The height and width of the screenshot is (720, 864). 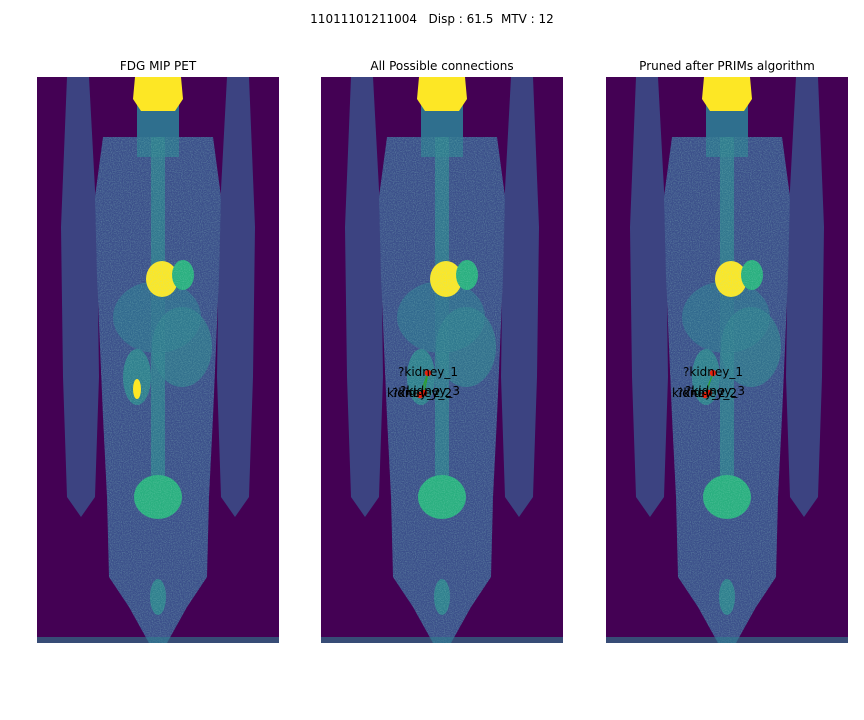 What do you see at coordinates (442, 66) in the screenshot?
I see `panel-title: All Possible connections` at bounding box center [442, 66].